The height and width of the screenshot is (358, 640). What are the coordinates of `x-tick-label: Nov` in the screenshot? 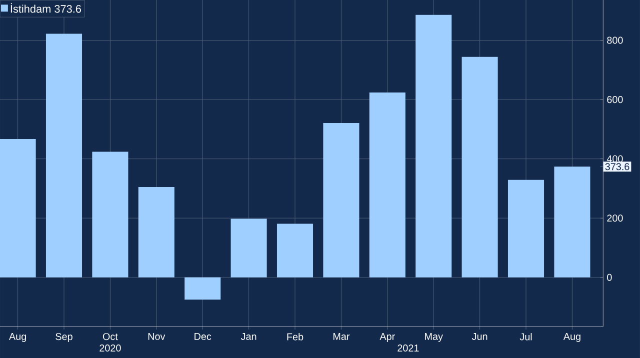 It's located at (157, 336).